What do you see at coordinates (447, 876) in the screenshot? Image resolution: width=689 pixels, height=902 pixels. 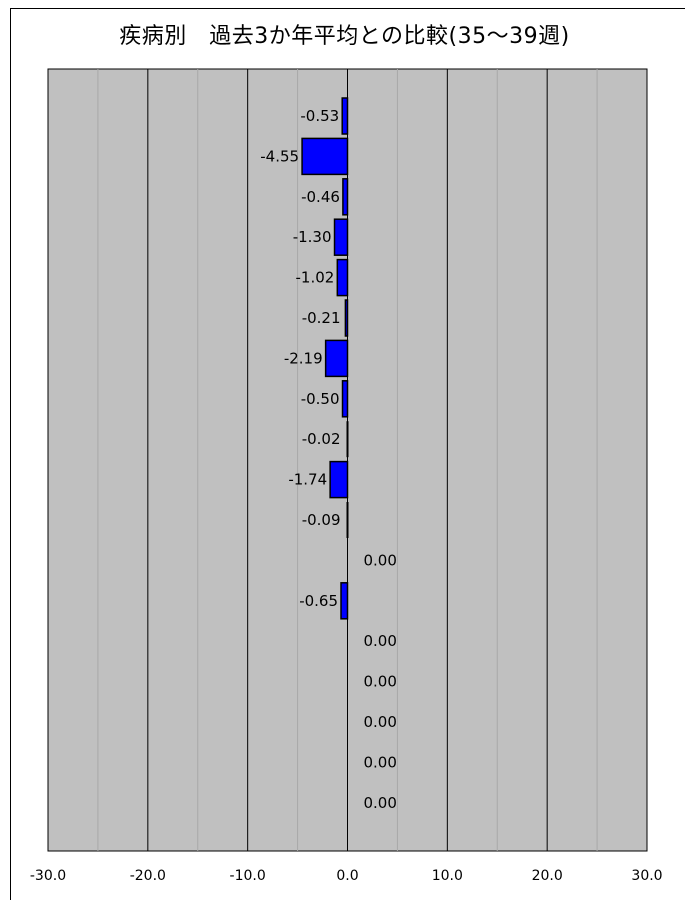 I see `x-tick-label: 10.0` at bounding box center [447, 876].